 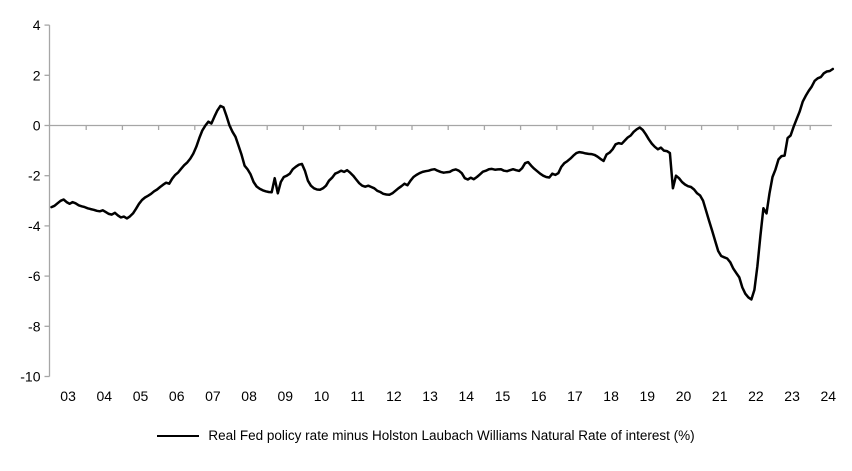 What do you see at coordinates (30, 377) in the screenshot?
I see `y-tick-label: -10` at bounding box center [30, 377].